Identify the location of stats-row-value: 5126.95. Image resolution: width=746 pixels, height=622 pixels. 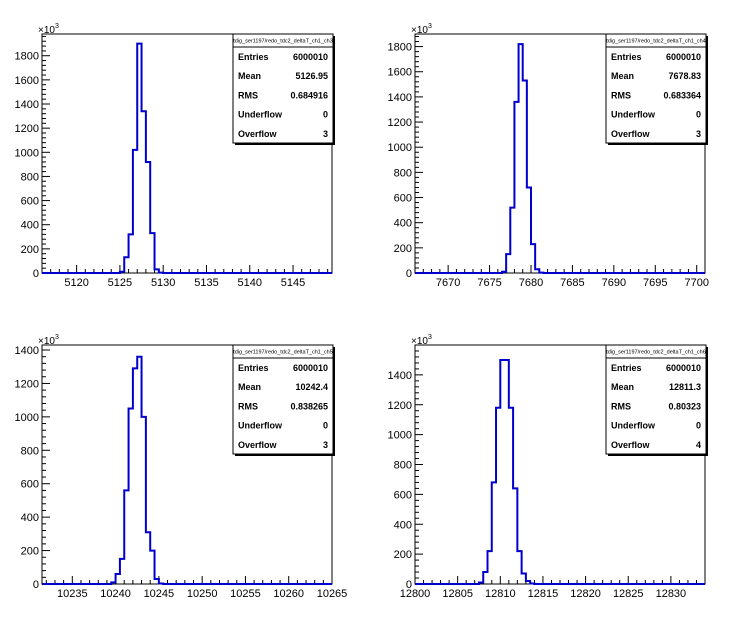
(311, 76).